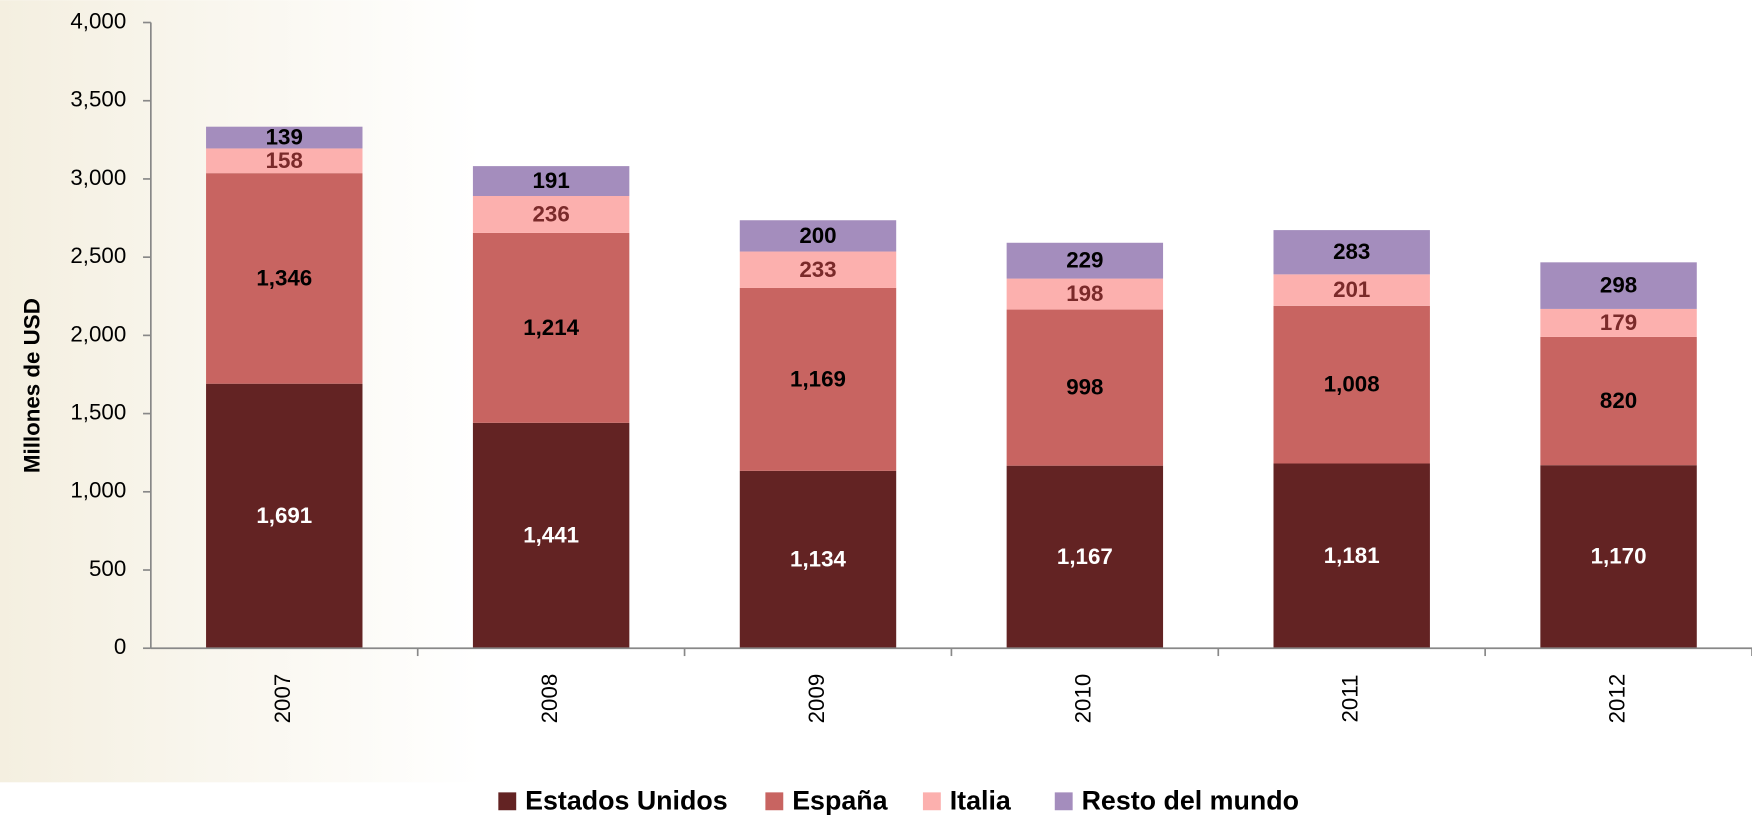 Image resolution: width=1752 pixels, height=816 pixels. I want to click on data-label: 283, so click(1351, 251).